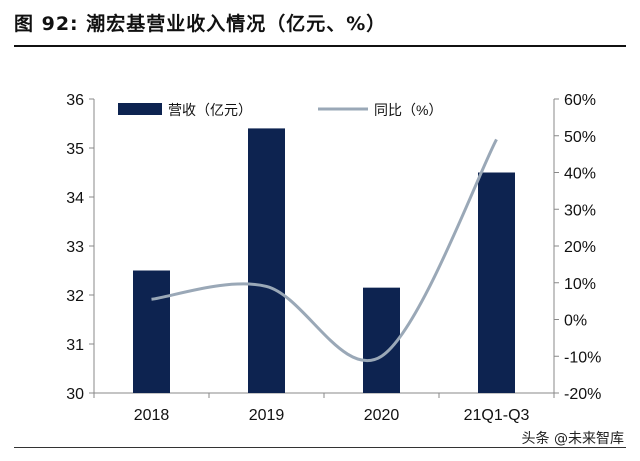 This screenshot has width=640, height=461. Describe the element at coordinates (210, 110) in the screenshot. I see `legend-label-bar: 营收（亿元）` at that location.